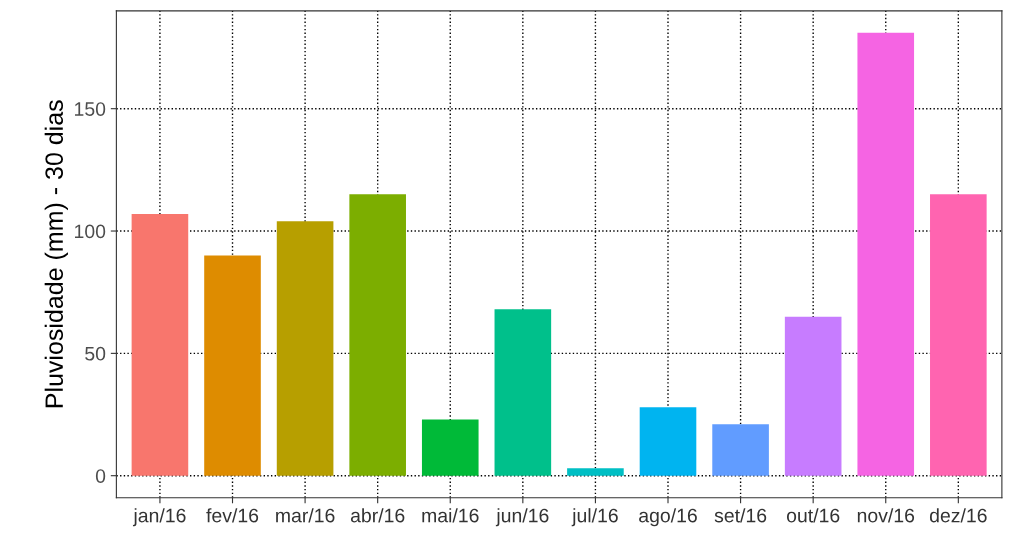 This screenshot has height=541, width=1012. Describe the element at coordinates (740, 515) in the screenshot. I see `x-tick-label: set/16` at that location.